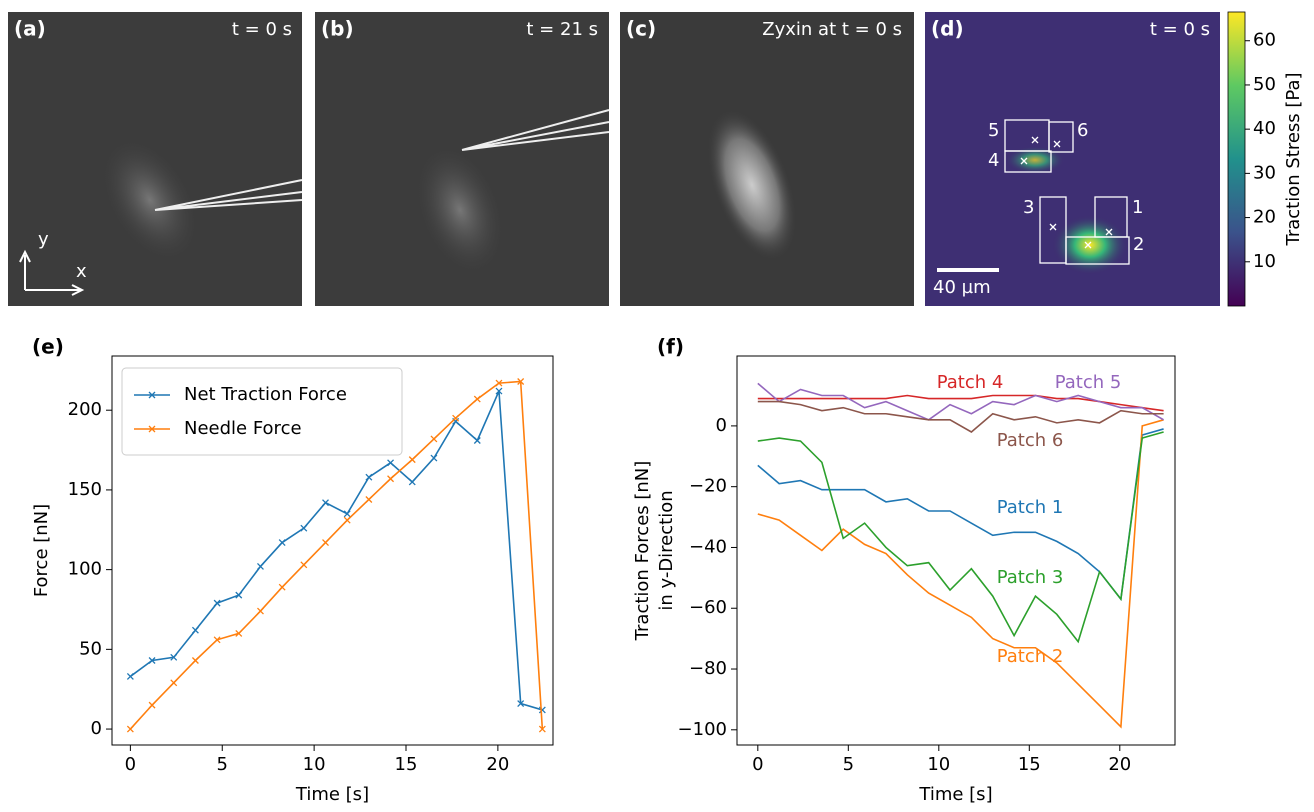  Describe the element at coordinates (947, 29) in the screenshot. I see `panel-label: (d)` at that location.